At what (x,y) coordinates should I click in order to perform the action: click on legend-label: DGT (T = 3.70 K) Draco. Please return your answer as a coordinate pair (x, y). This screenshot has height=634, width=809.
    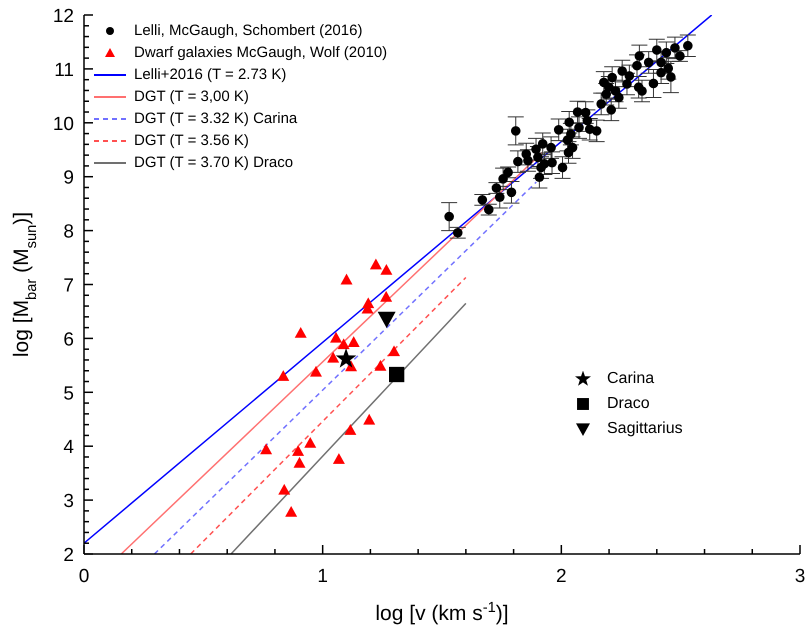
    Looking at the image, I should click on (214, 162).